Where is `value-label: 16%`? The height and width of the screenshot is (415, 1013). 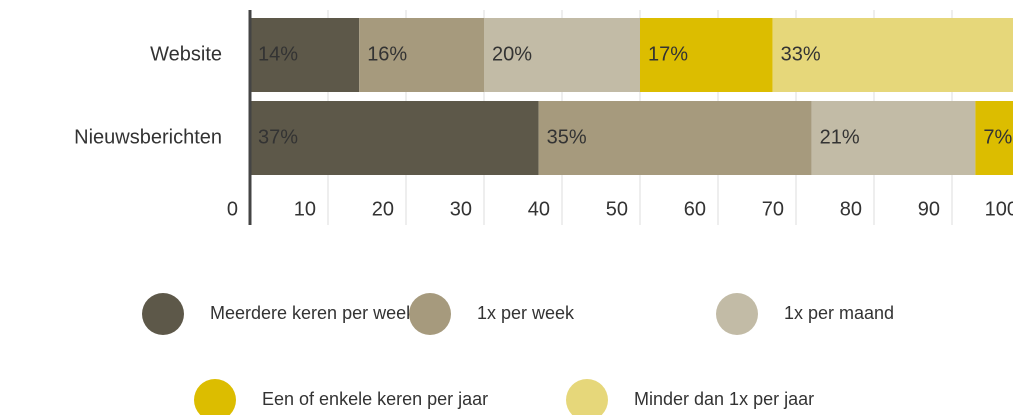 value-label: 16% is located at coordinates (387, 54).